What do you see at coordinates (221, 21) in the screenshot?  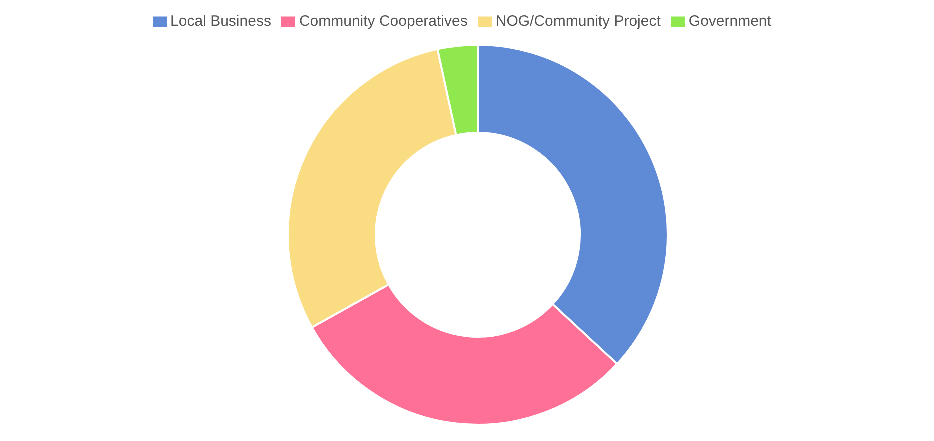 I see `legend-label: Local Business` at bounding box center [221, 21].